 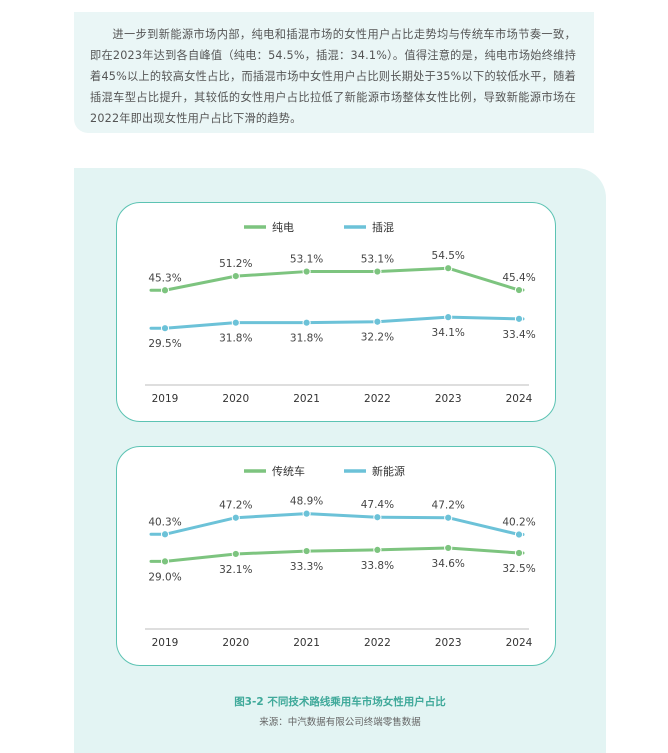 What do you see at coordinates (448, 333) in the screenshot?
I see `data-label: 34.1%` at bounding box center [448, 333].